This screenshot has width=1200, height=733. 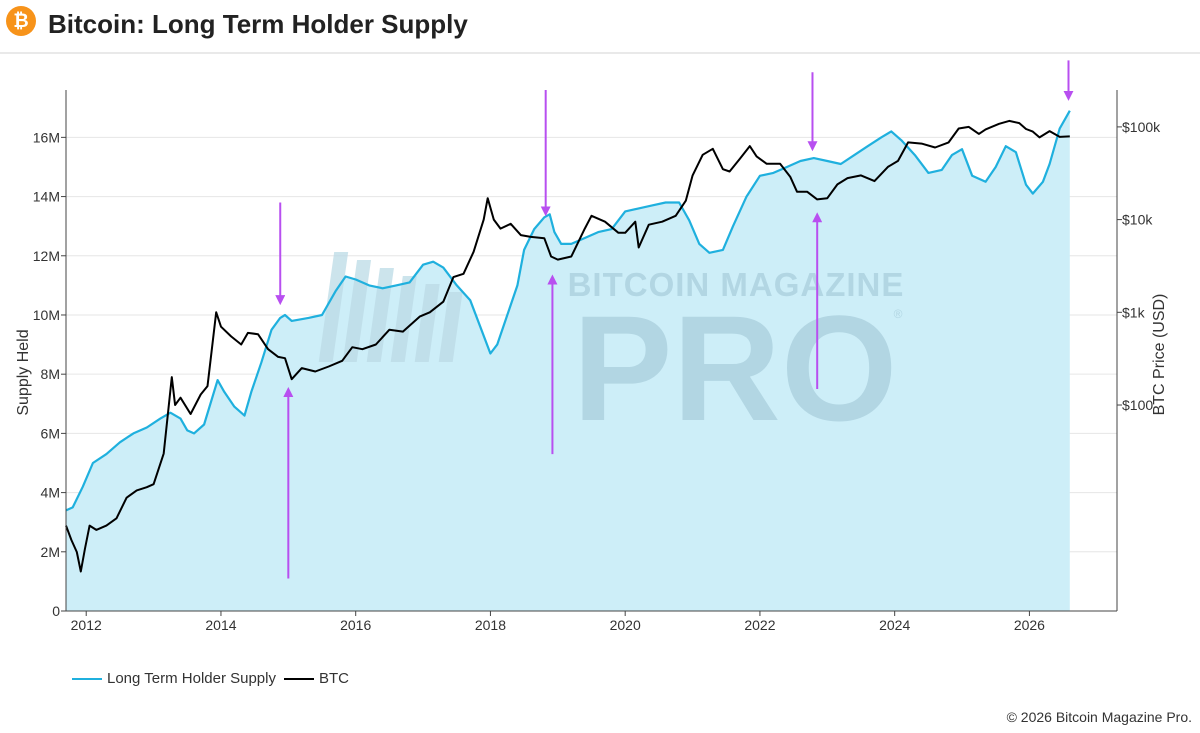 What do you see at coordinates (23, 372) in the screenshot?
I see `y-axis-title: Supply Held` at bounding box center [23, 372].